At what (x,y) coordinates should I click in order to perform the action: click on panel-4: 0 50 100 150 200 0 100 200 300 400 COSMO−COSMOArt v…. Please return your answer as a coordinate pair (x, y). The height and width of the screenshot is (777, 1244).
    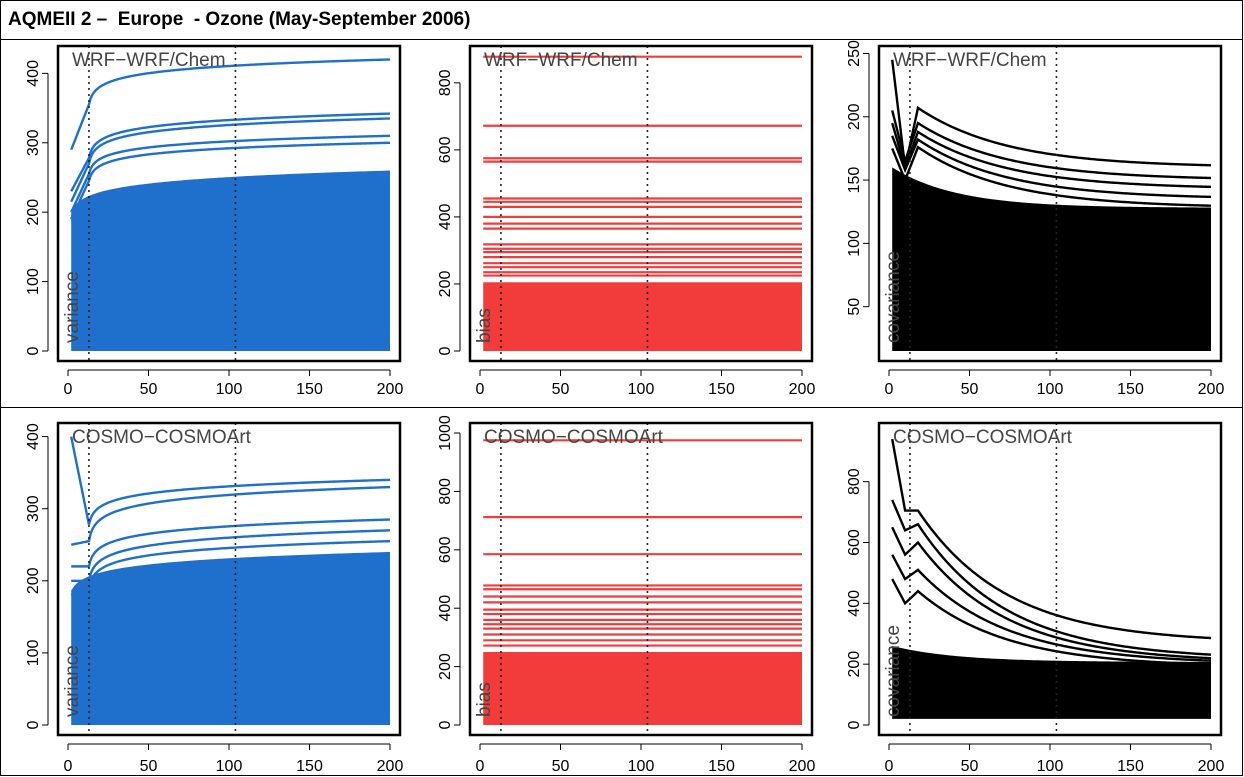
    Looking at the image, I should click on (214, 598).